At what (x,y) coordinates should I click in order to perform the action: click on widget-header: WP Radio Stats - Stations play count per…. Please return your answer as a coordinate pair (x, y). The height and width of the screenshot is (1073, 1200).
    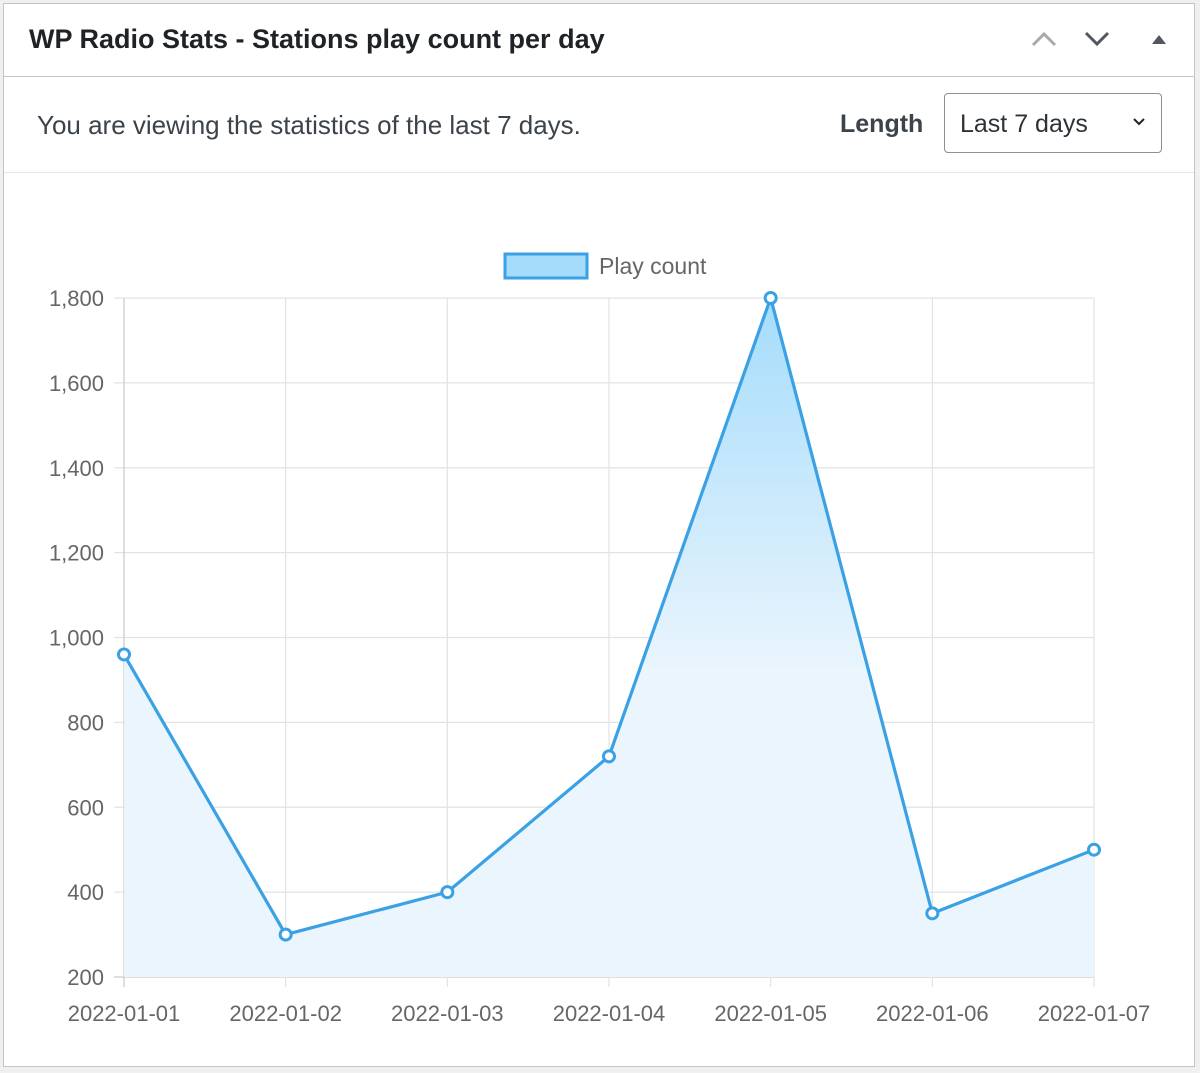
    Looking at the image, I should click on (599, 40).